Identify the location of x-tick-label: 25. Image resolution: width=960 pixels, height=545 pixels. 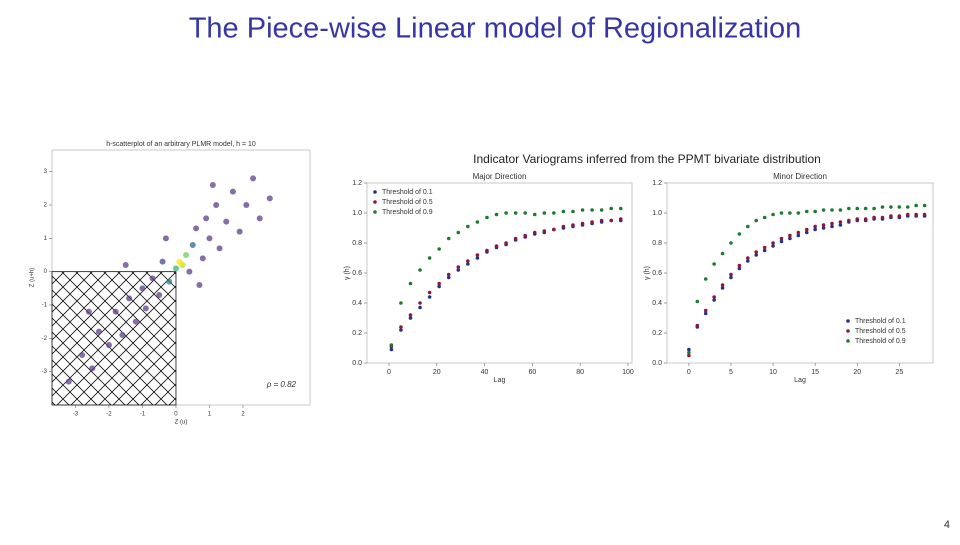
(899, 372).